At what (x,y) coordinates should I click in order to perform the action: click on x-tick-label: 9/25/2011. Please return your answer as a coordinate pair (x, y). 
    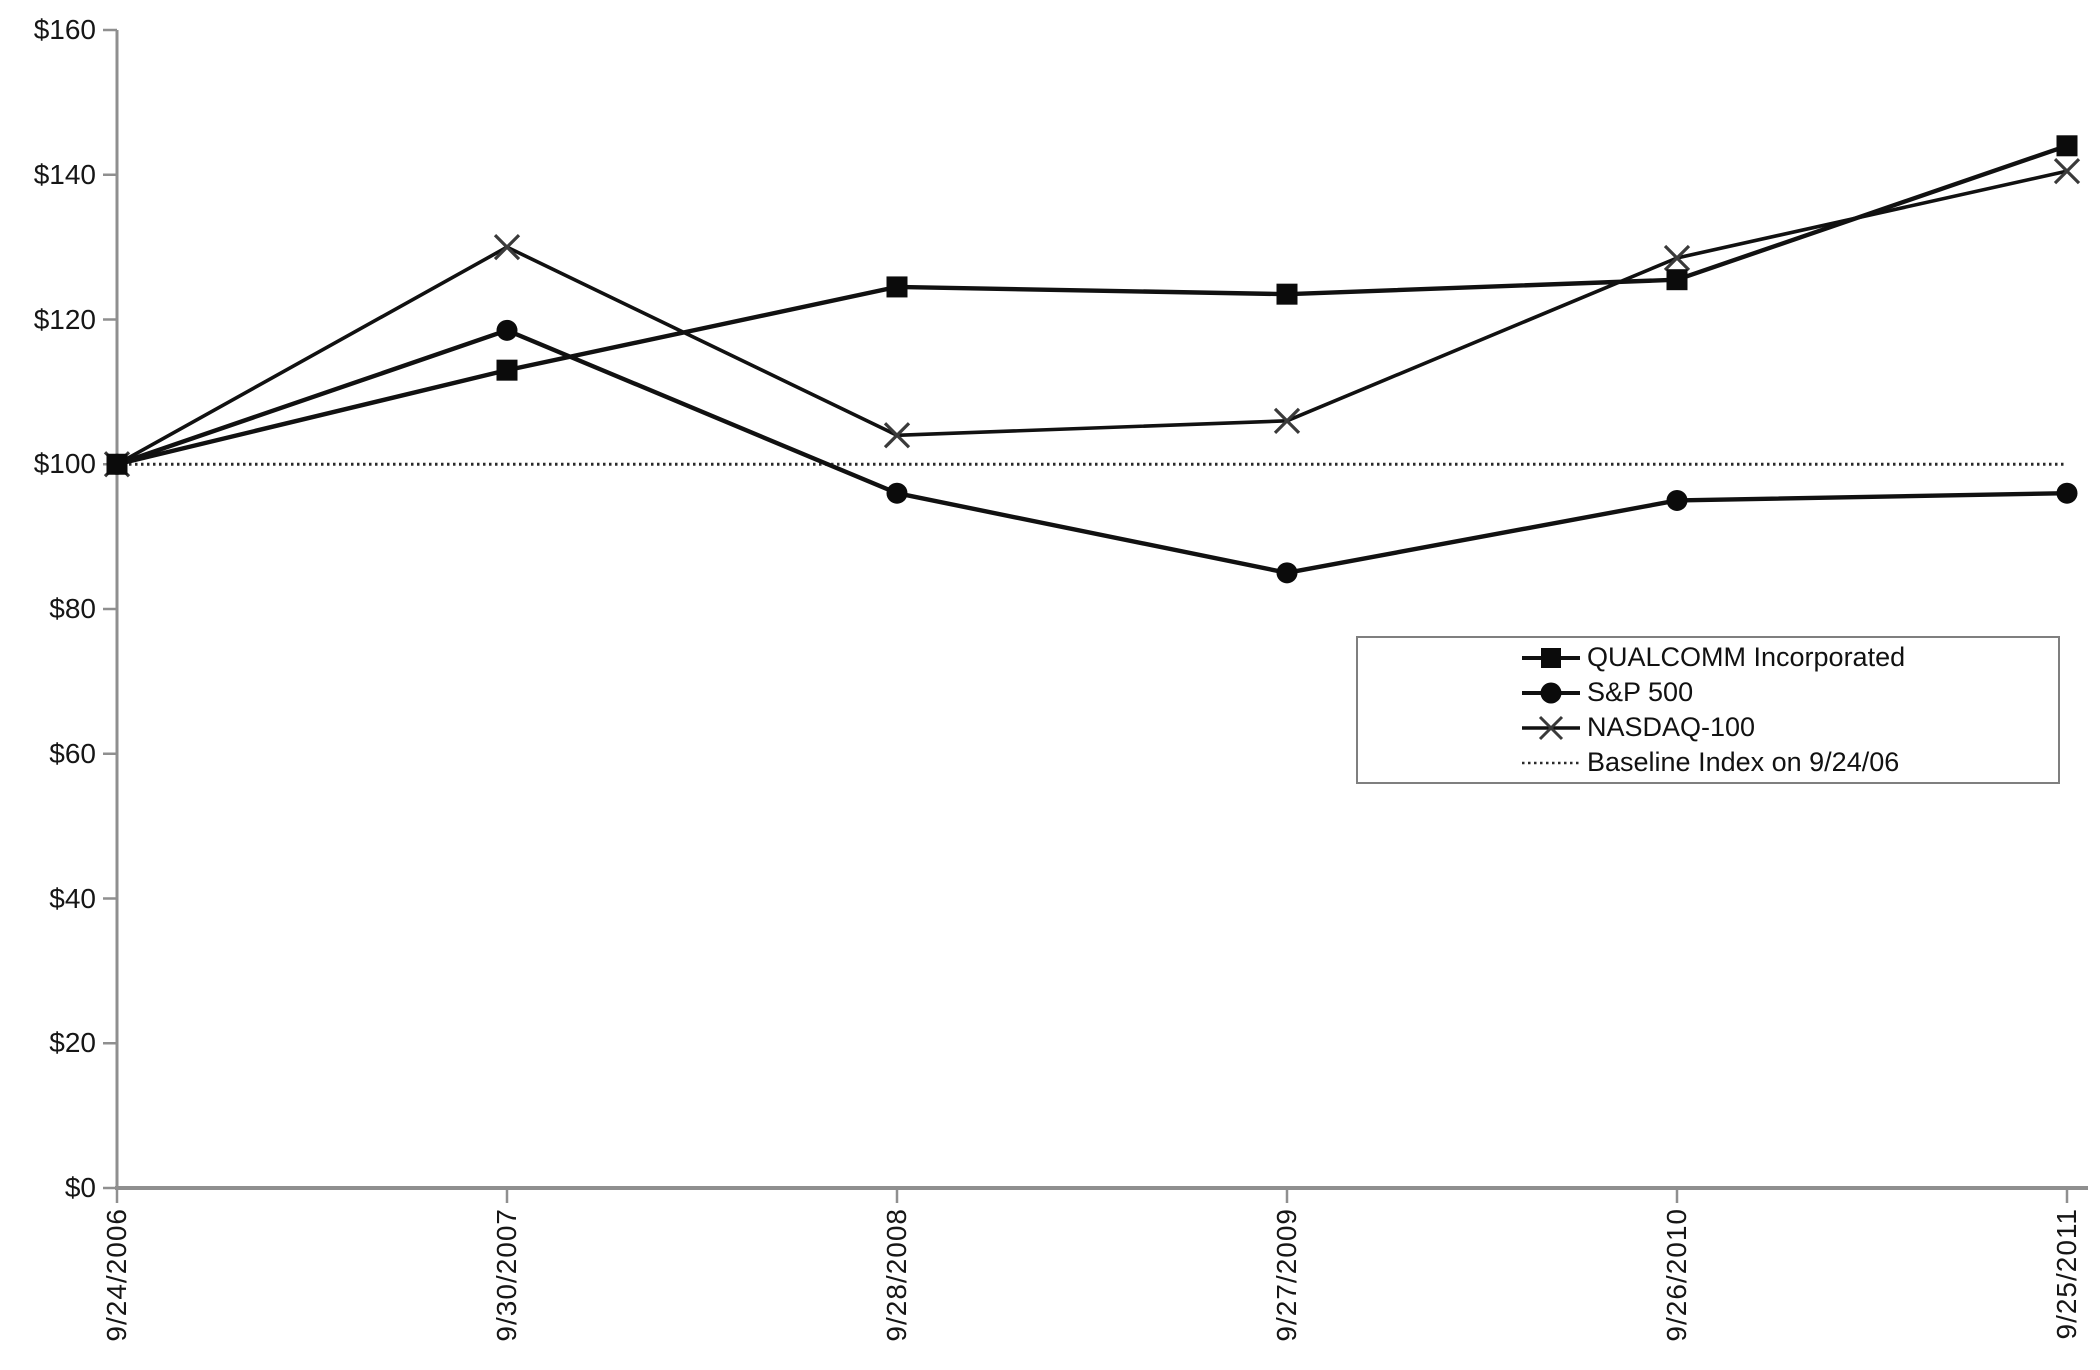
    Looking at the image, I should click on (2066, 1274).